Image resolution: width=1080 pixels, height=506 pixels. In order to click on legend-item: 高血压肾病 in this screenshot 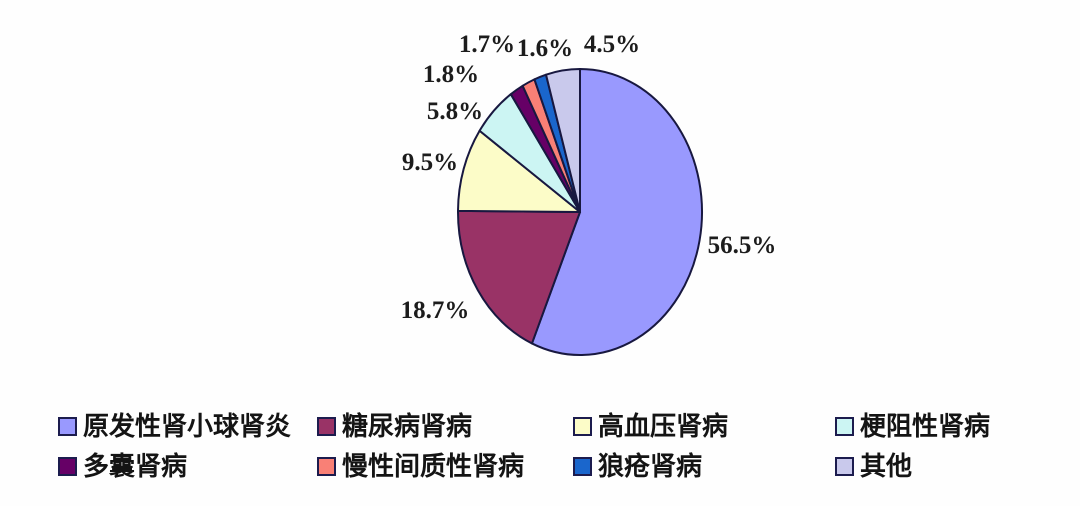, I will do `click(650, 426)`.